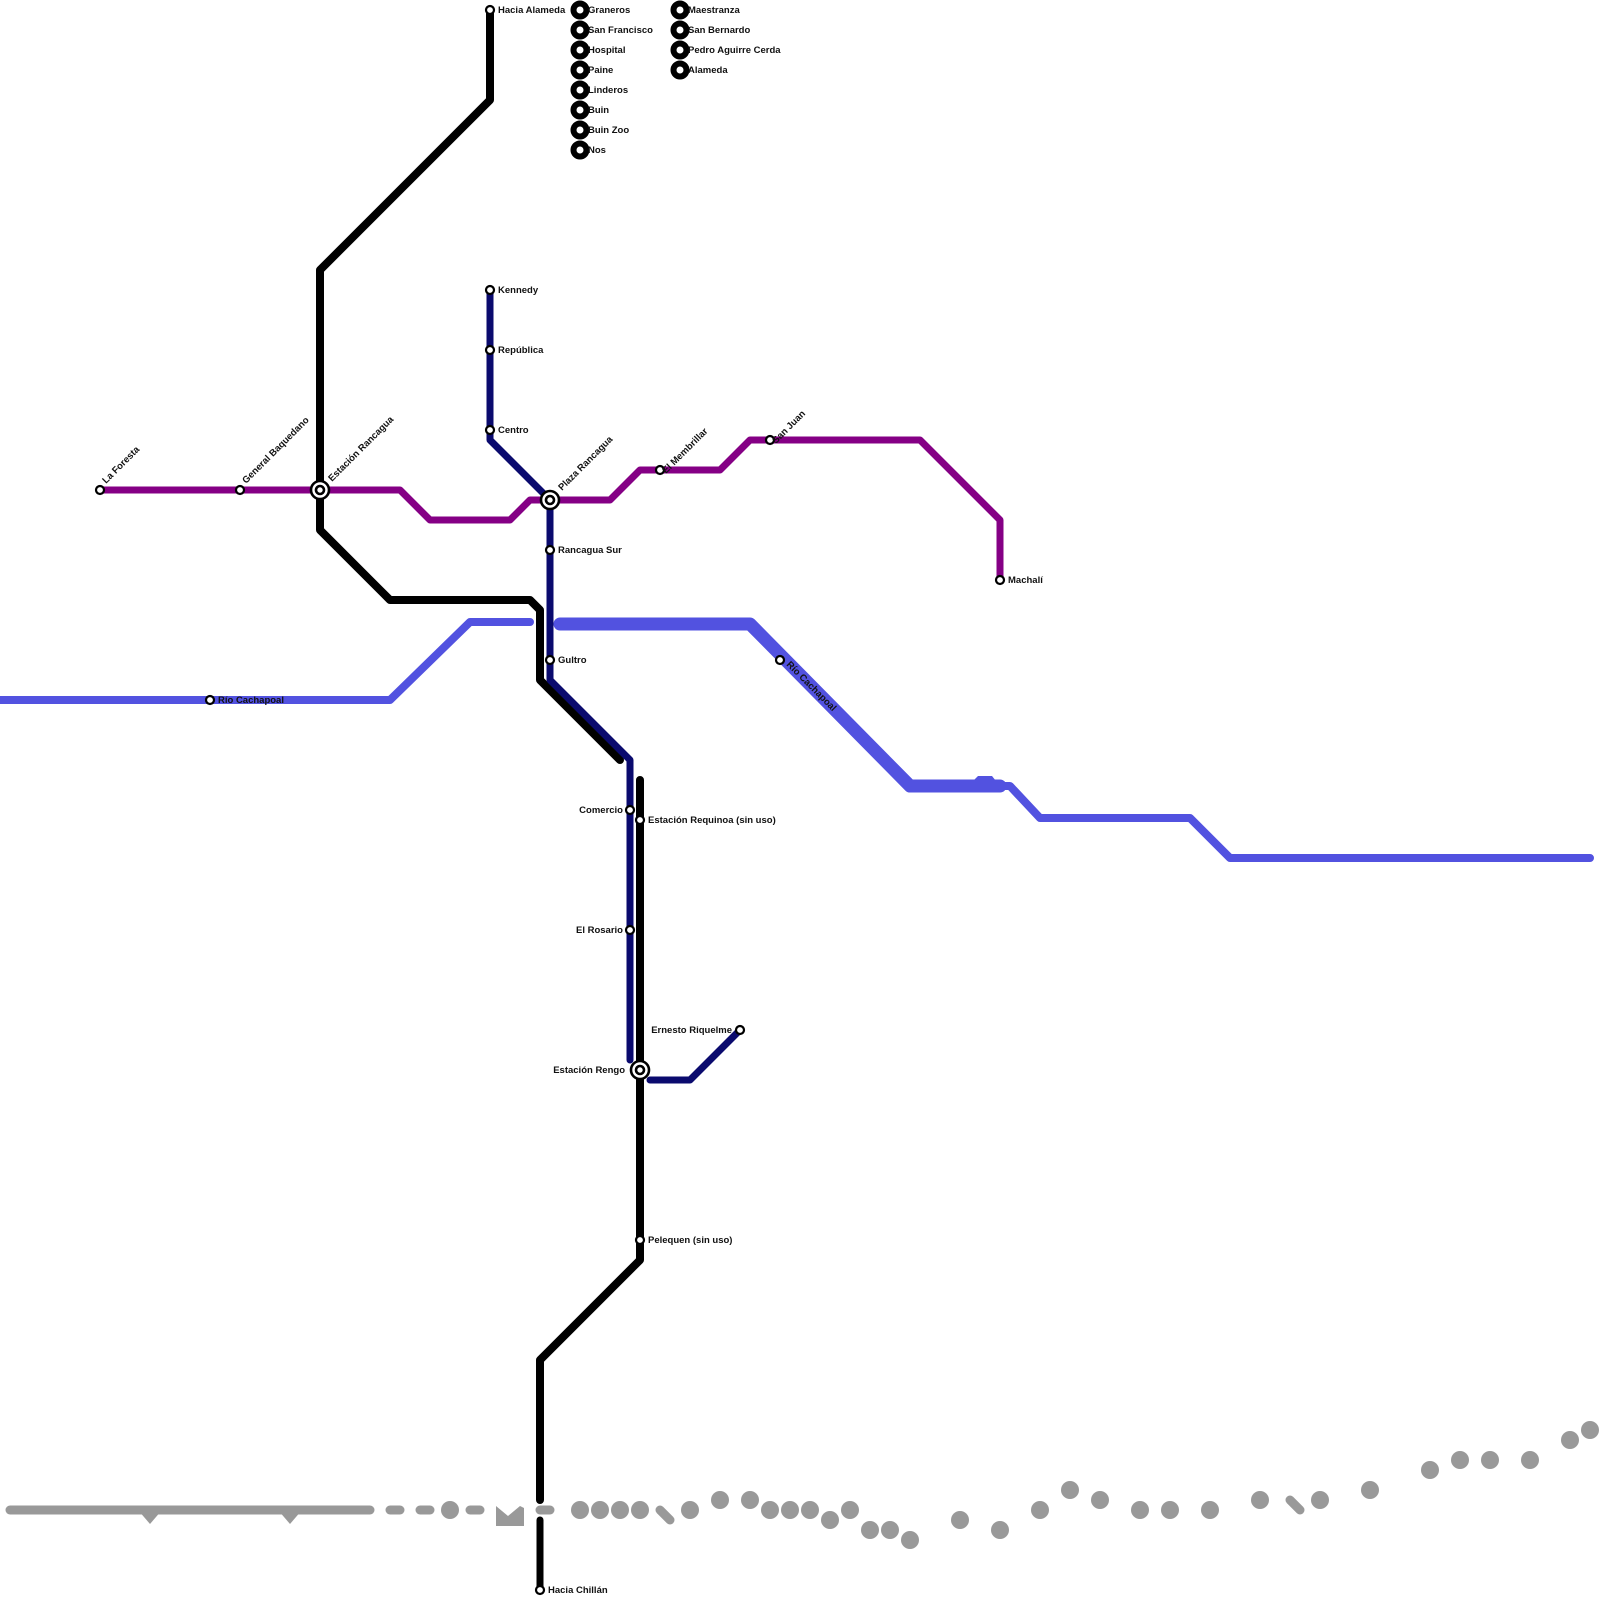 This screenshot has width=1600, height=1600. I want to click on label-la-foresta: La Foresta, so click(121, 465).